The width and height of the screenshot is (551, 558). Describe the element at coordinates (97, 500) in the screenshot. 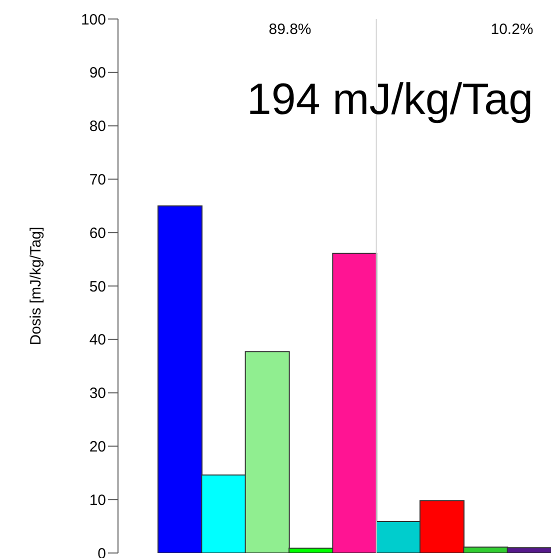

I see `y-tick-label: 10` at that location.